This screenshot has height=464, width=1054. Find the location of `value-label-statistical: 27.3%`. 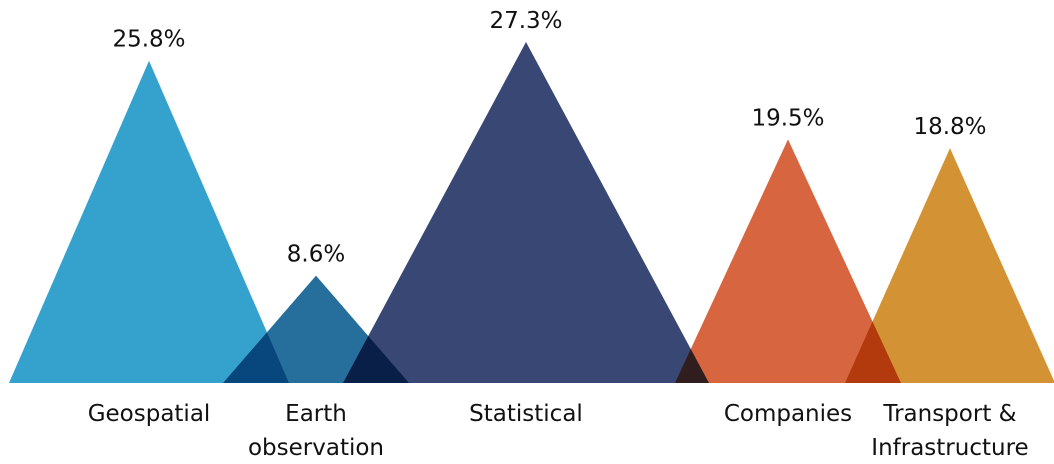

value-label-statistical: 27.3% is located at coordinates (525, 21).